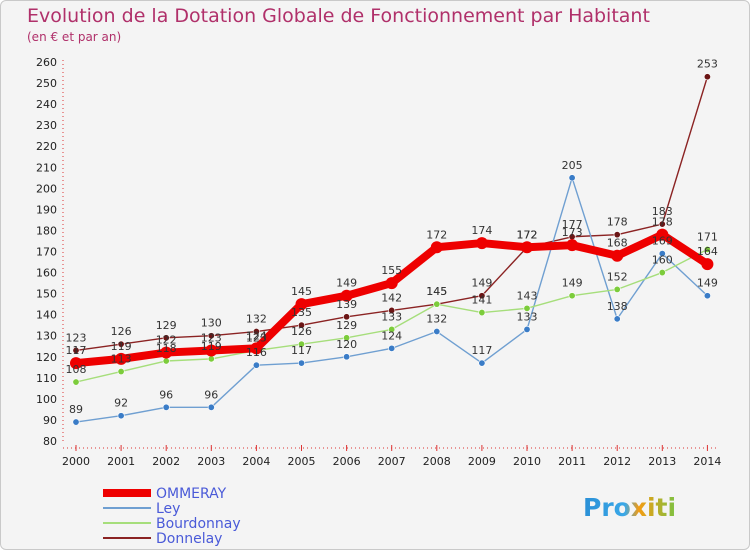 The height and width of the screenshot is (550, 750). I want to click on x-tick-label: 2013, so click(662, 461).